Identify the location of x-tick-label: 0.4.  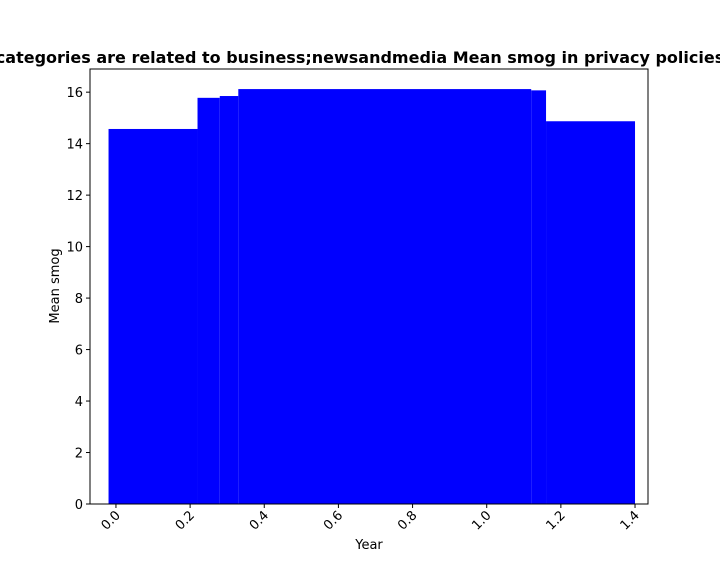
(259, 520).